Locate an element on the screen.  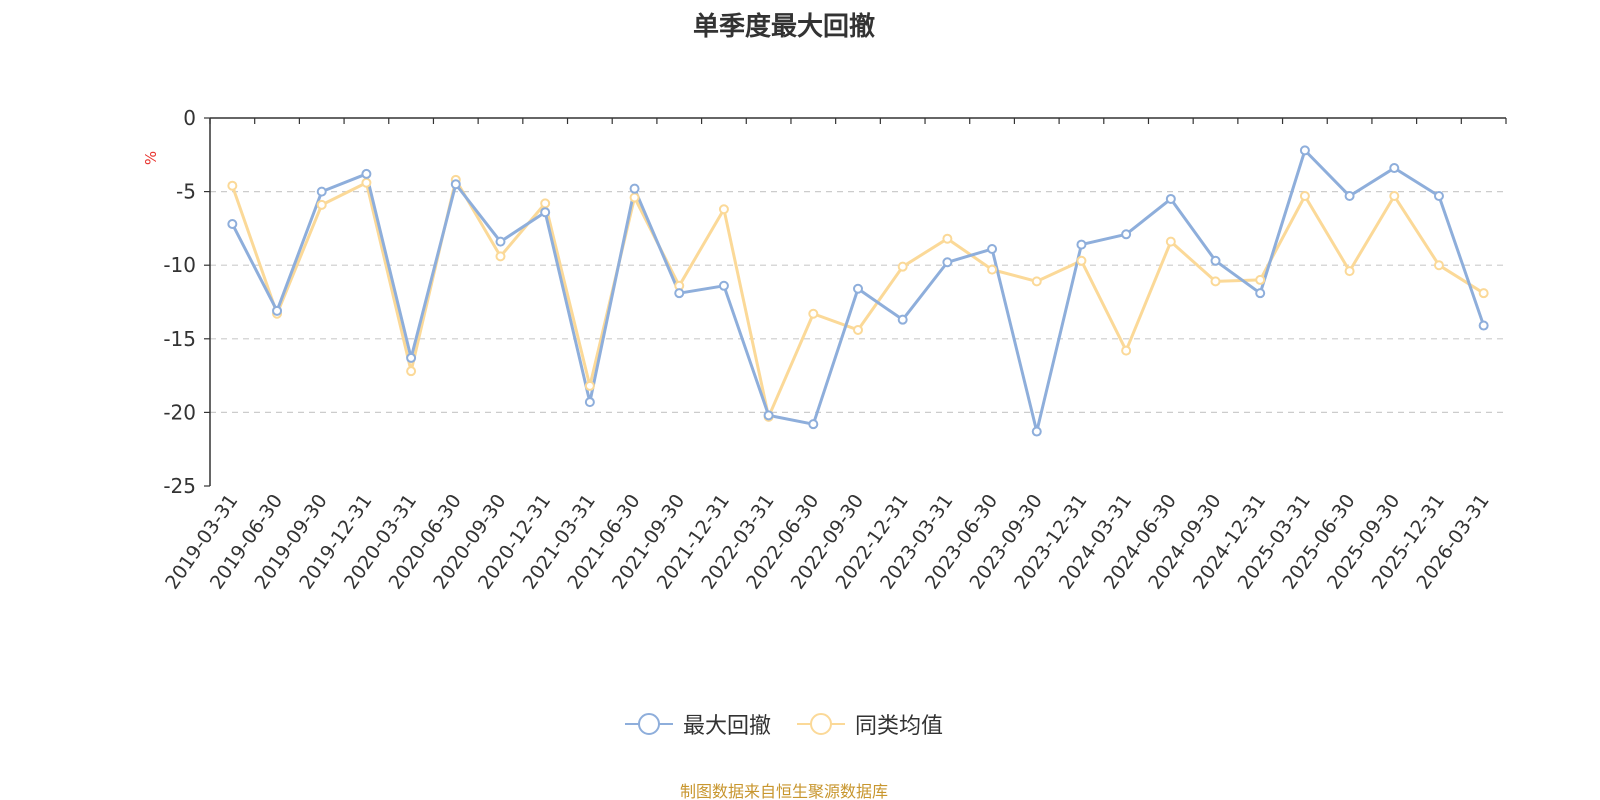
y-tick-label: -10 is located at coordinates (179, 265).